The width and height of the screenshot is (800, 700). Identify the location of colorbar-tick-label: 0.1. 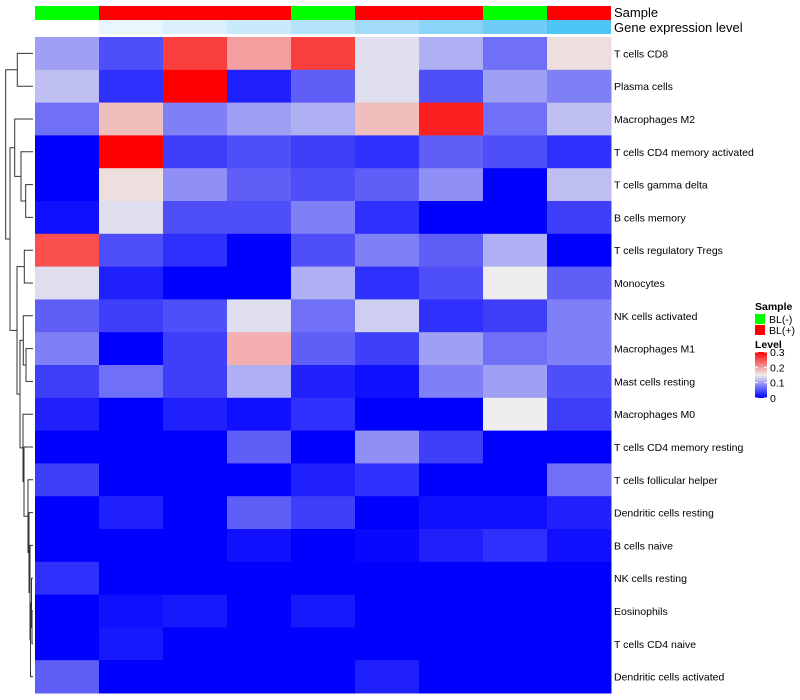
(777, 384).